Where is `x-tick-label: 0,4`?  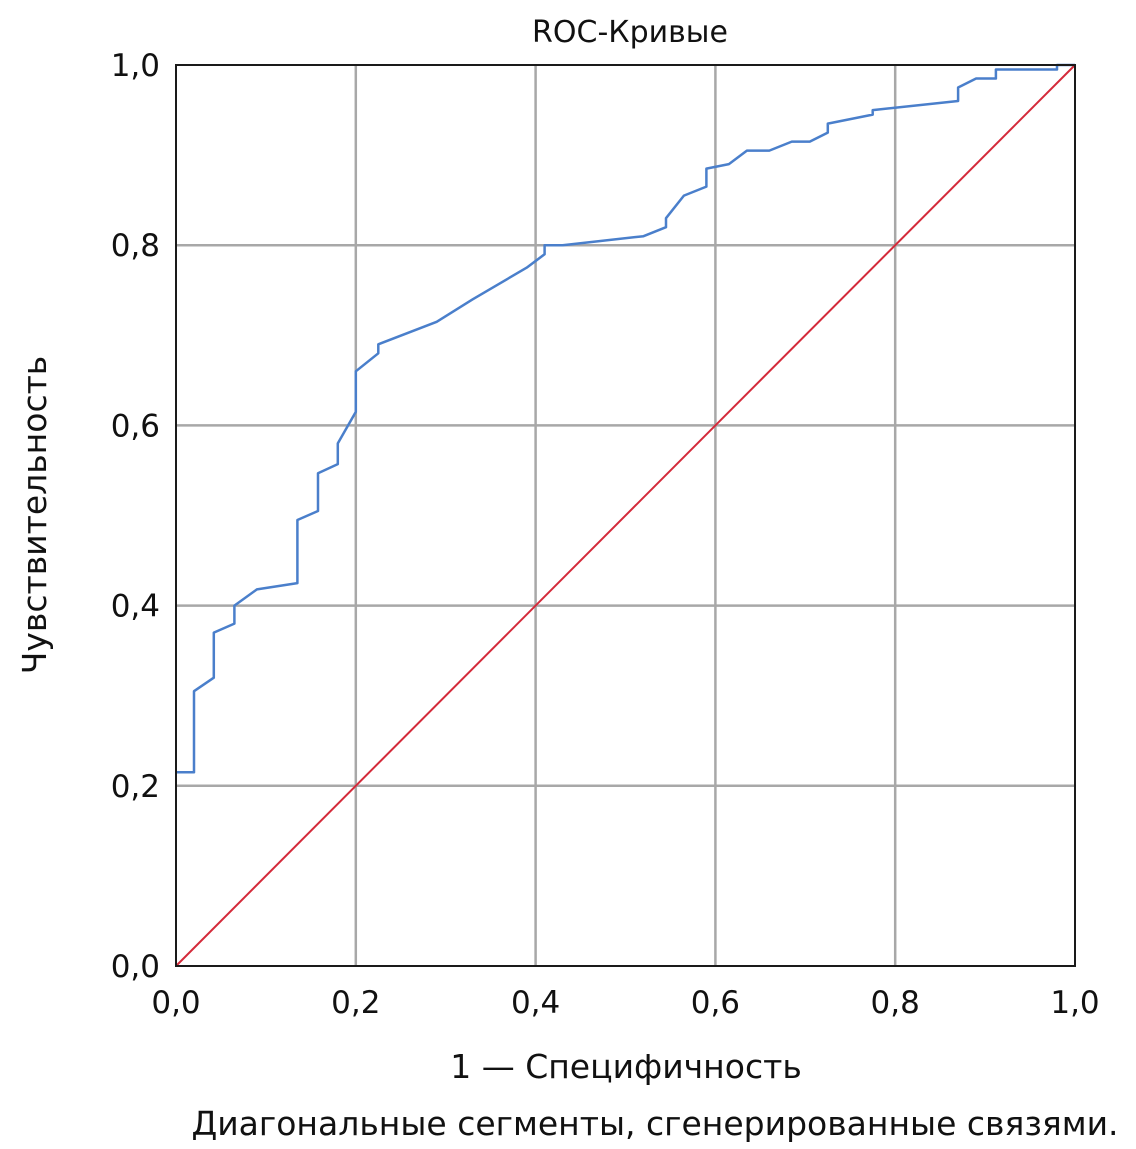 x-tick-label: 0,4 is located at coordinates (535, 1003).